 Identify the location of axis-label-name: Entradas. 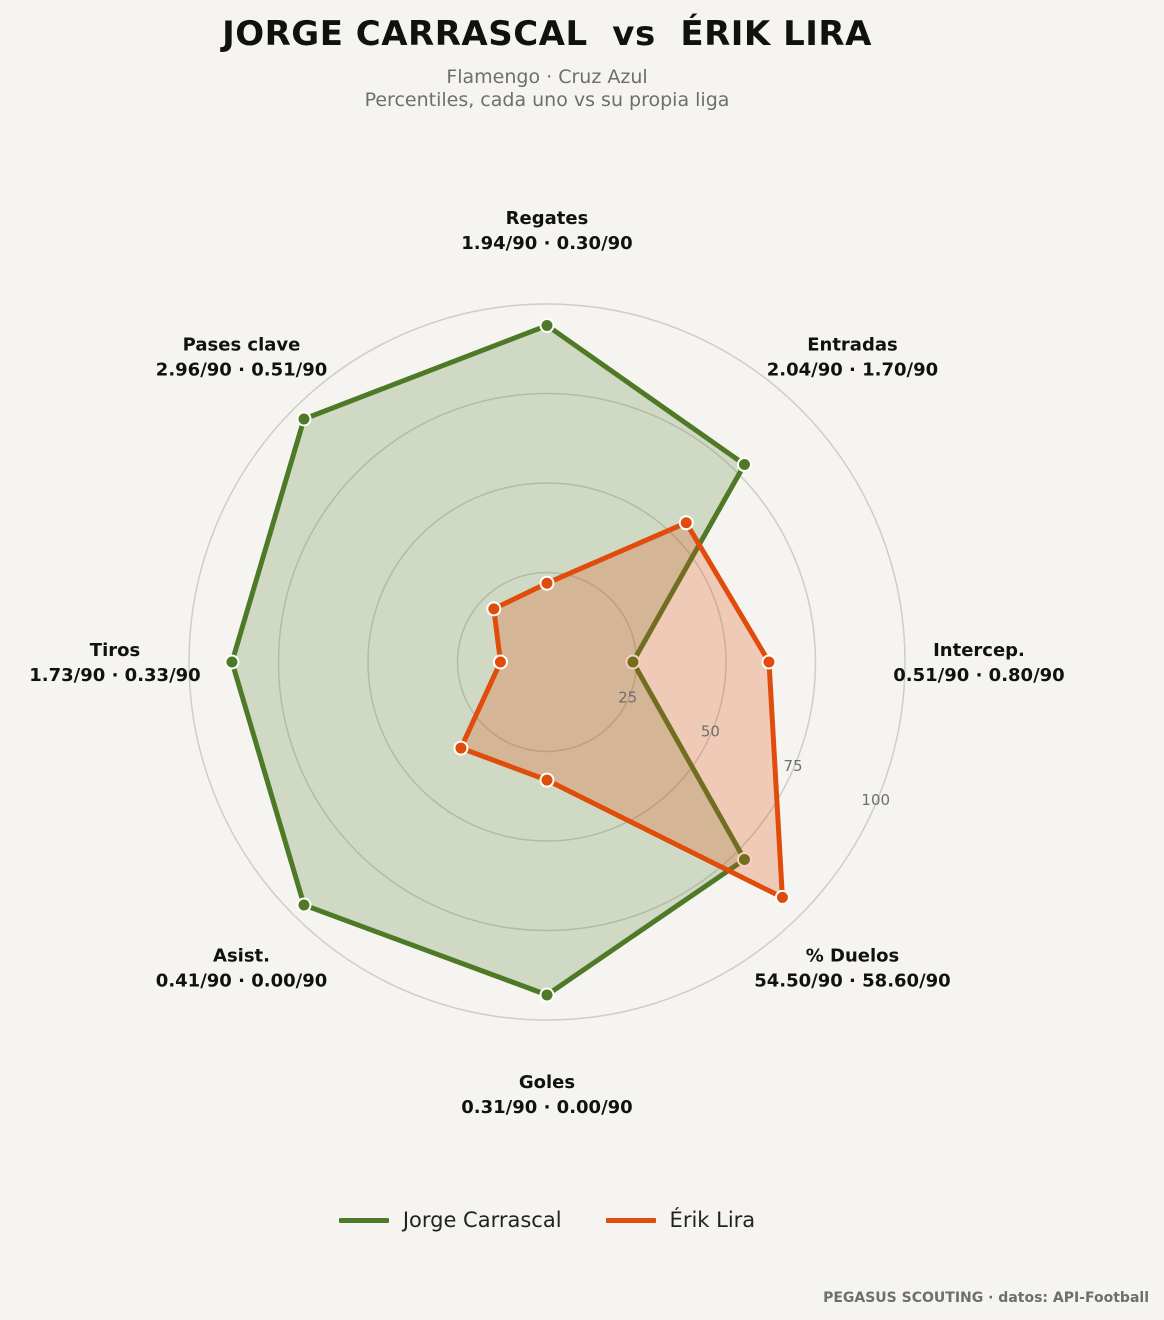
(852, 345).